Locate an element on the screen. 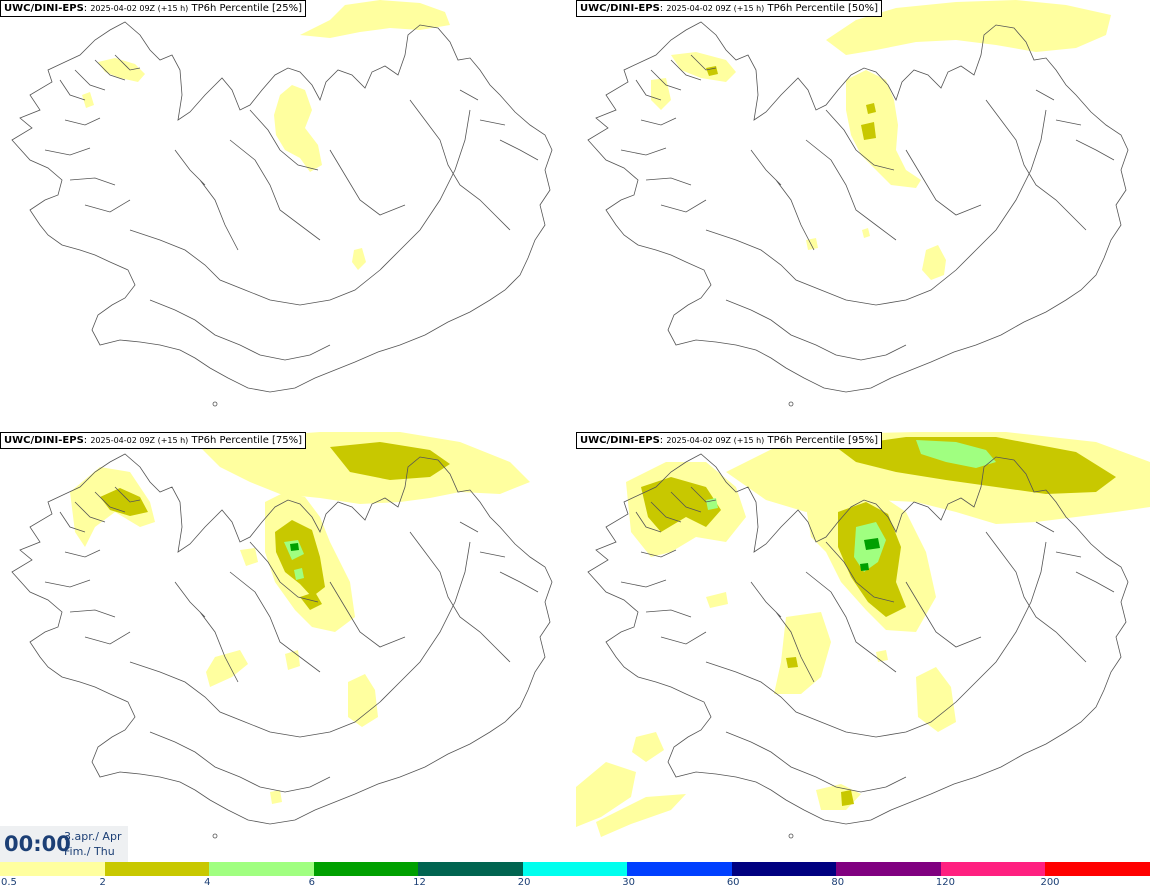 The image size is (1150, 891). colorbar-tick-label: 60 is located at coordinates (733, 882).